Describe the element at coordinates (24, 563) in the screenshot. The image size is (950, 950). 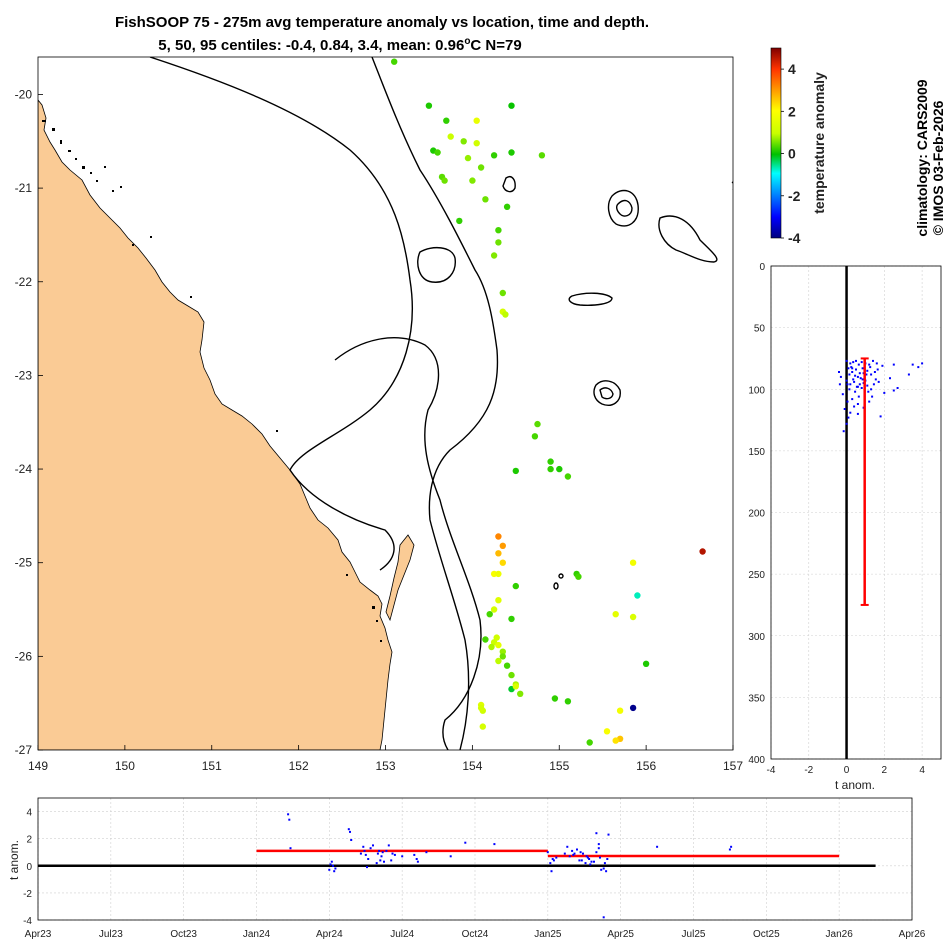
I see `map-ytick-label: -25` at that location.